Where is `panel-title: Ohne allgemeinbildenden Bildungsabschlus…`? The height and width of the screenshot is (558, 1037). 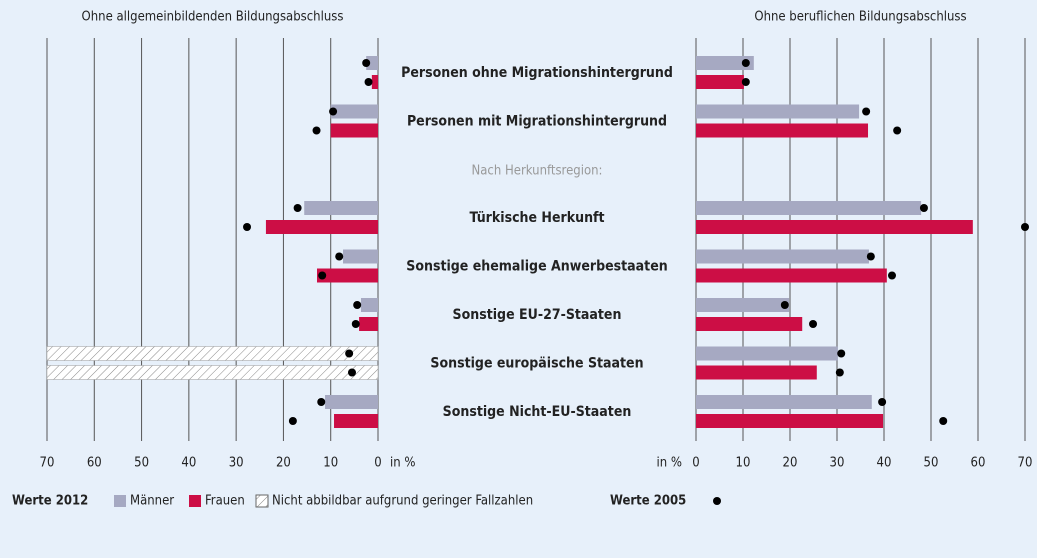
panel-title: Ohne allgemeinbildenden Bildungsabschlus… is located at coordinates (213, 17).